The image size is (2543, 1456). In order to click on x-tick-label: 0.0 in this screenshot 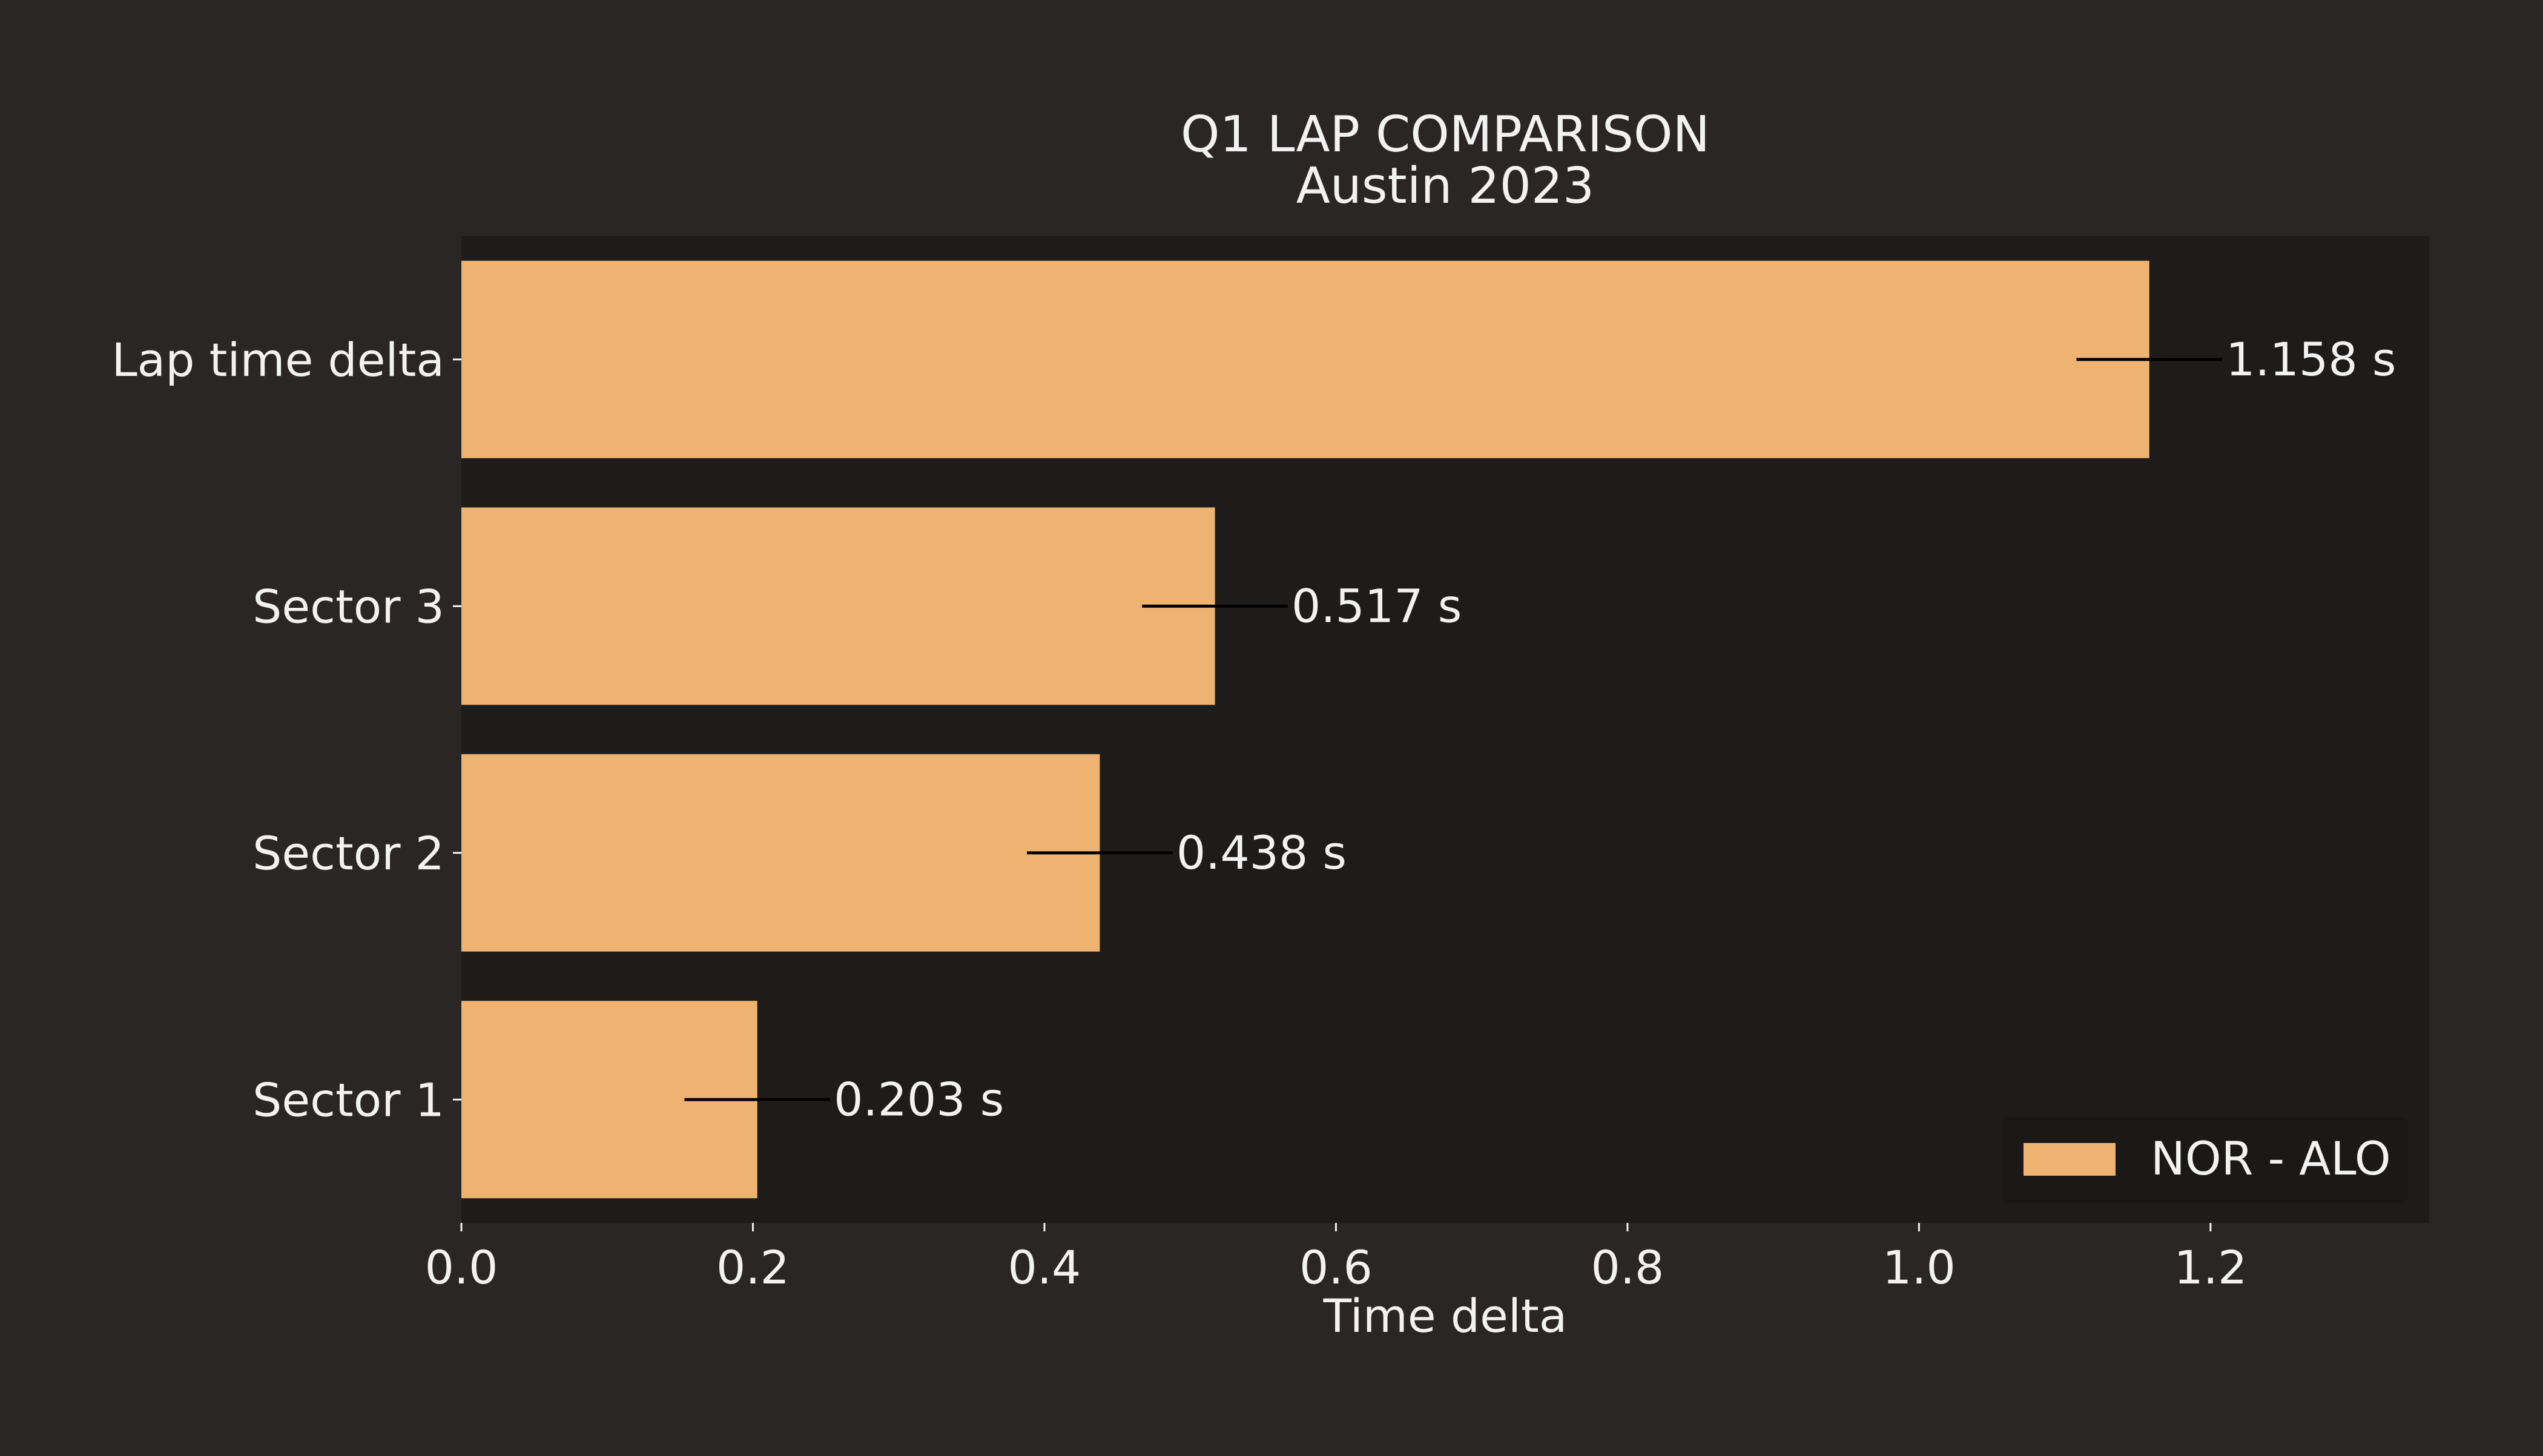, I will do `click(461, 1267)`.